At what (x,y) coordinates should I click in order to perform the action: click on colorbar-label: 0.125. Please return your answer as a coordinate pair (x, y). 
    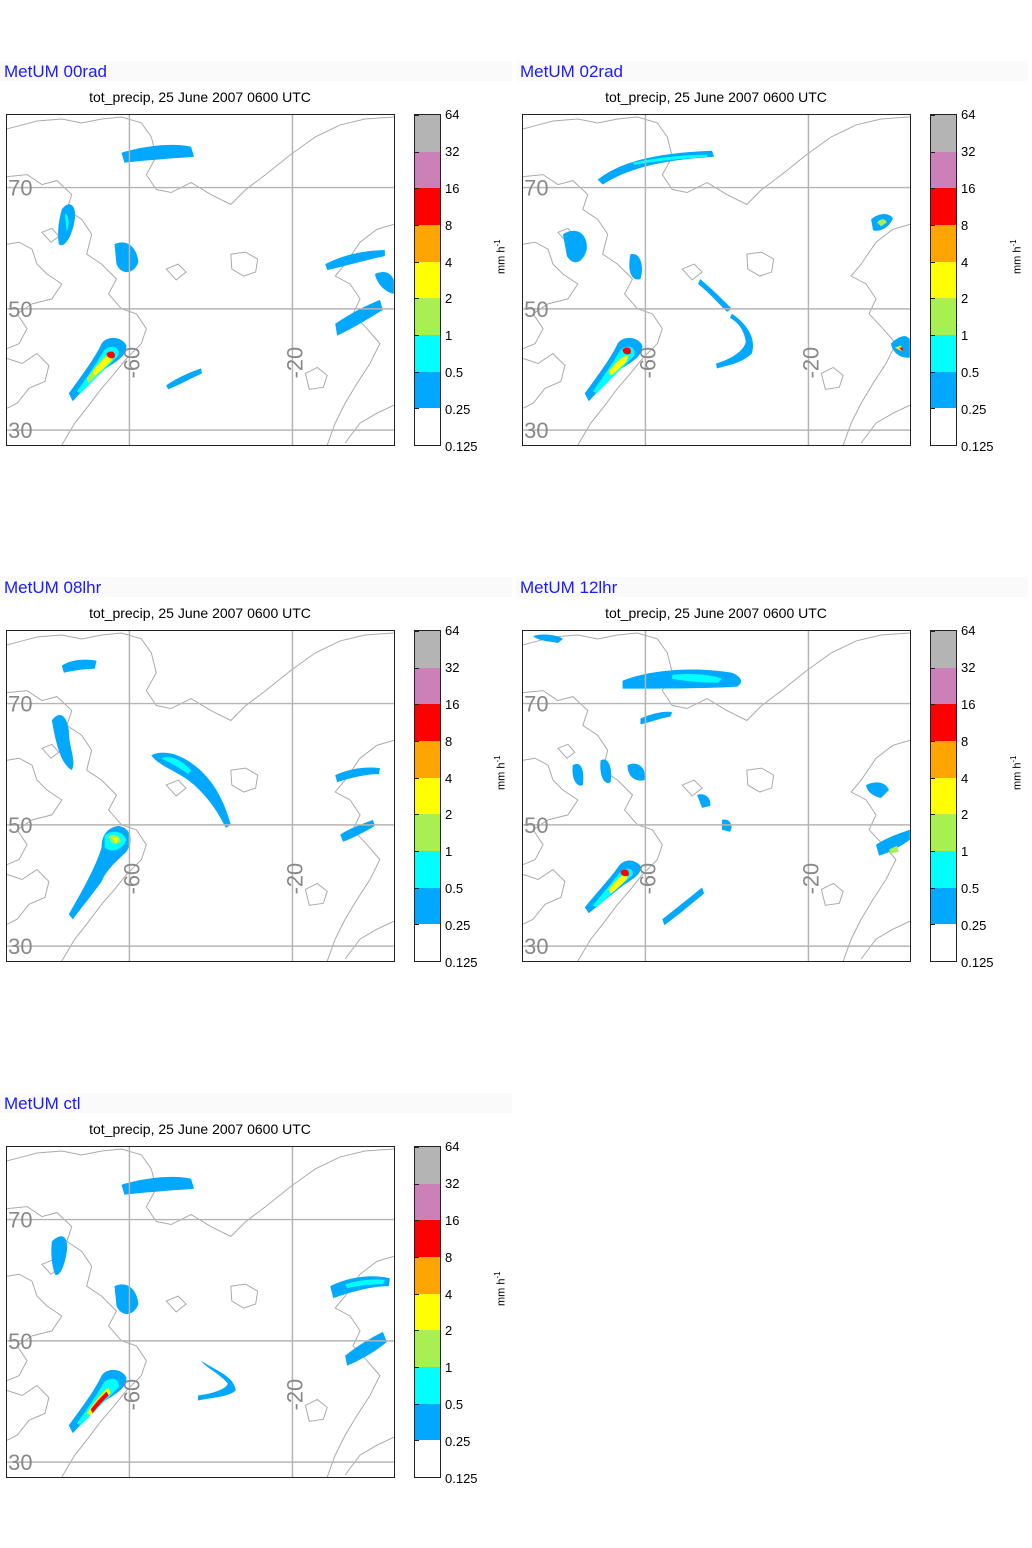
    Looking at the image, I should click on (461, 446).